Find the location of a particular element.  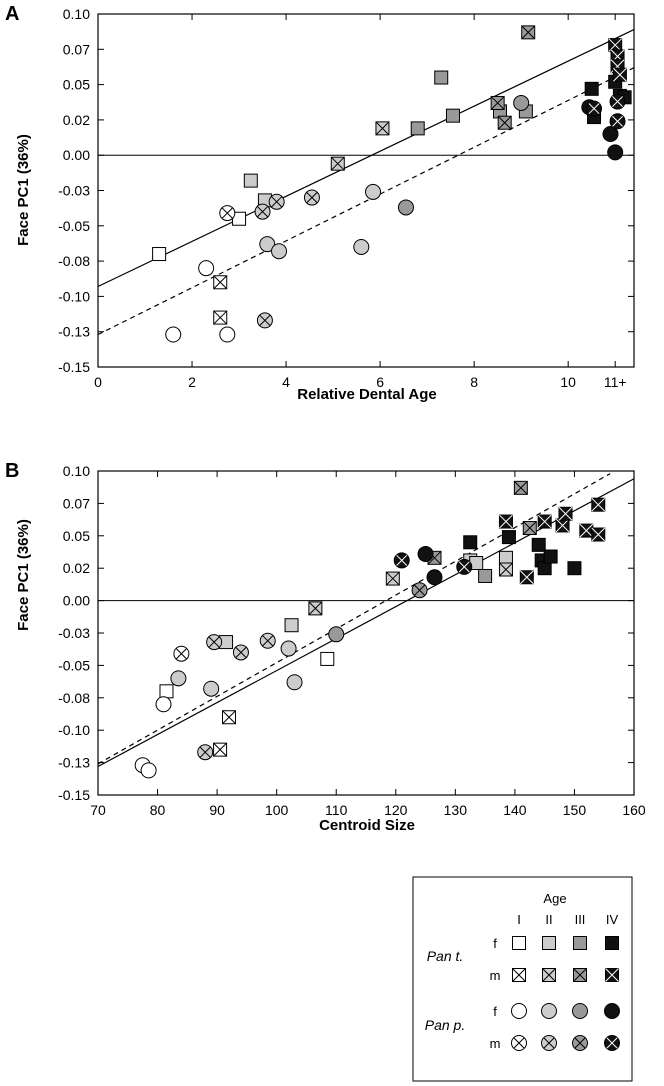

panel-a-x-tick-label: 8 is located at coordinates (474, 382).